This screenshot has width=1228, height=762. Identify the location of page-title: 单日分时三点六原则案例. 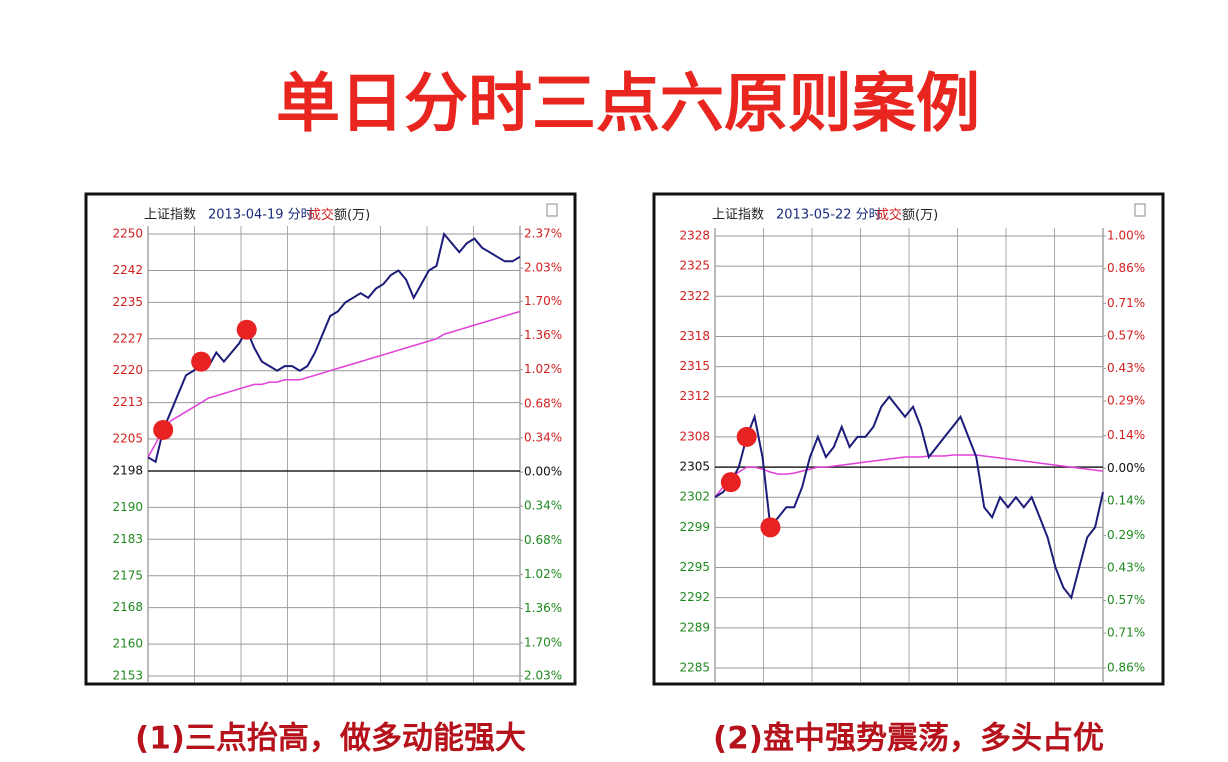
(628, 105).